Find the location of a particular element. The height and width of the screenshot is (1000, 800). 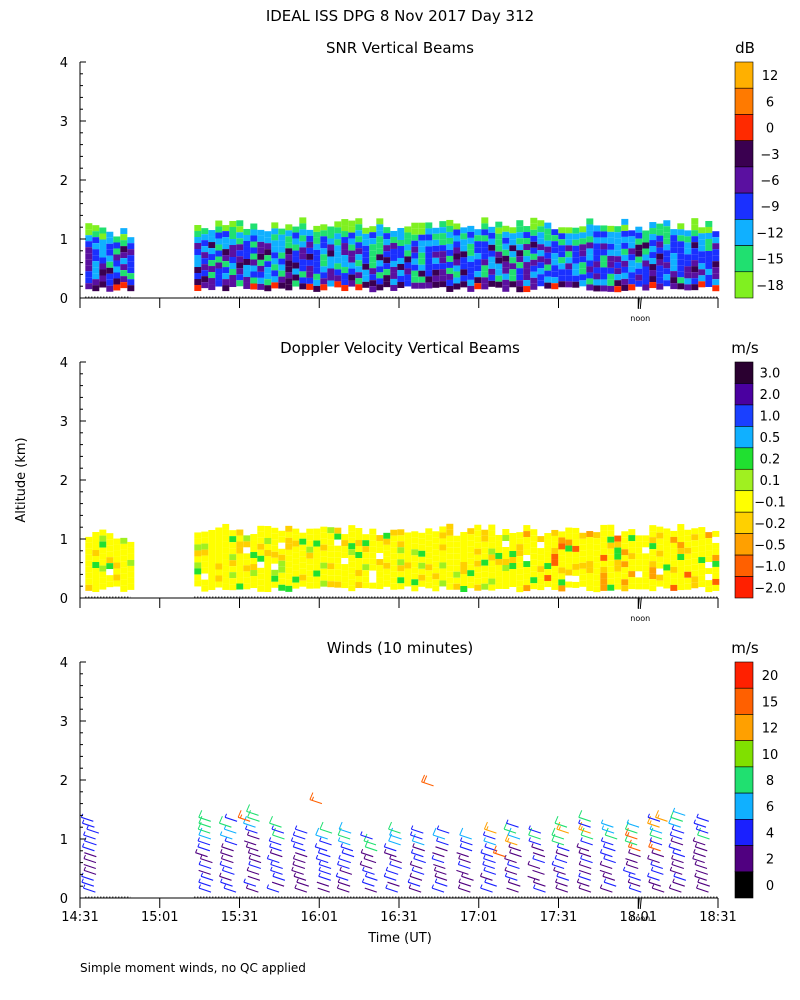

y-tick-label: 2 is located at coordinates (64, 181).